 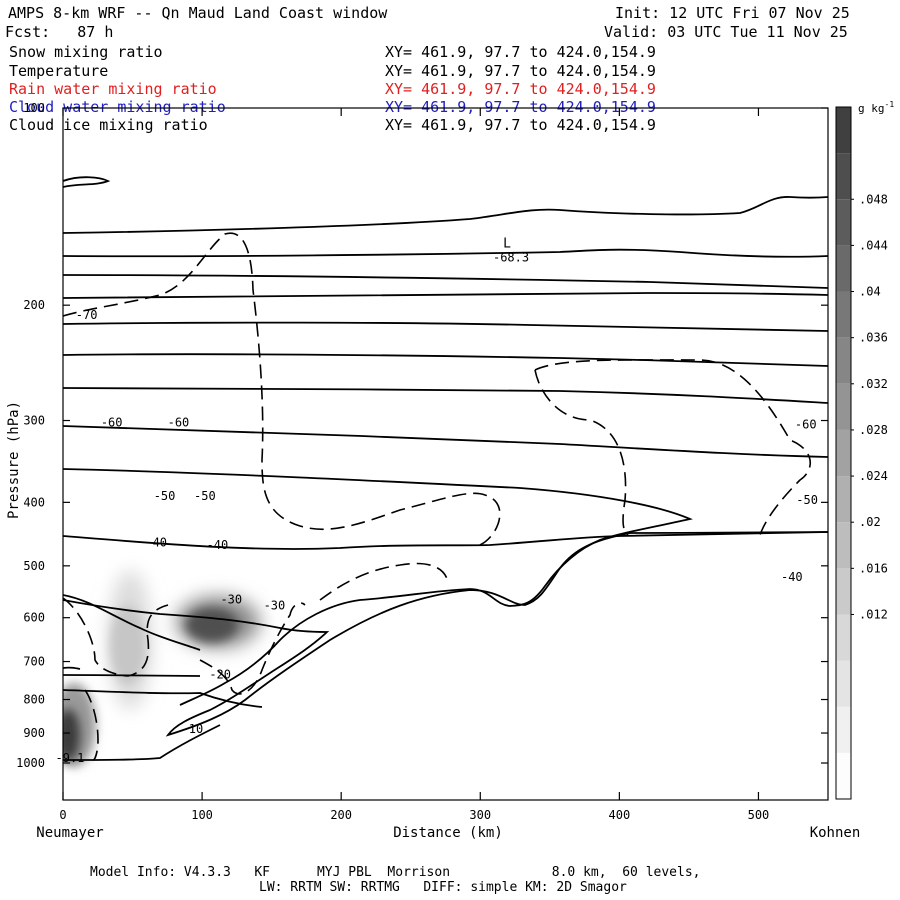 I want to click on forecast-hour: Fcst: 87 h, so click(x=59, y=32).